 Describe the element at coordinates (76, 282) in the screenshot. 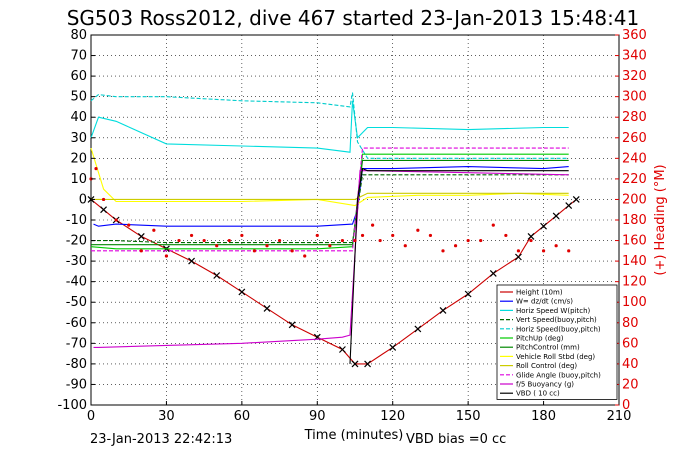

I see `y-tick-label: -40` at that location.